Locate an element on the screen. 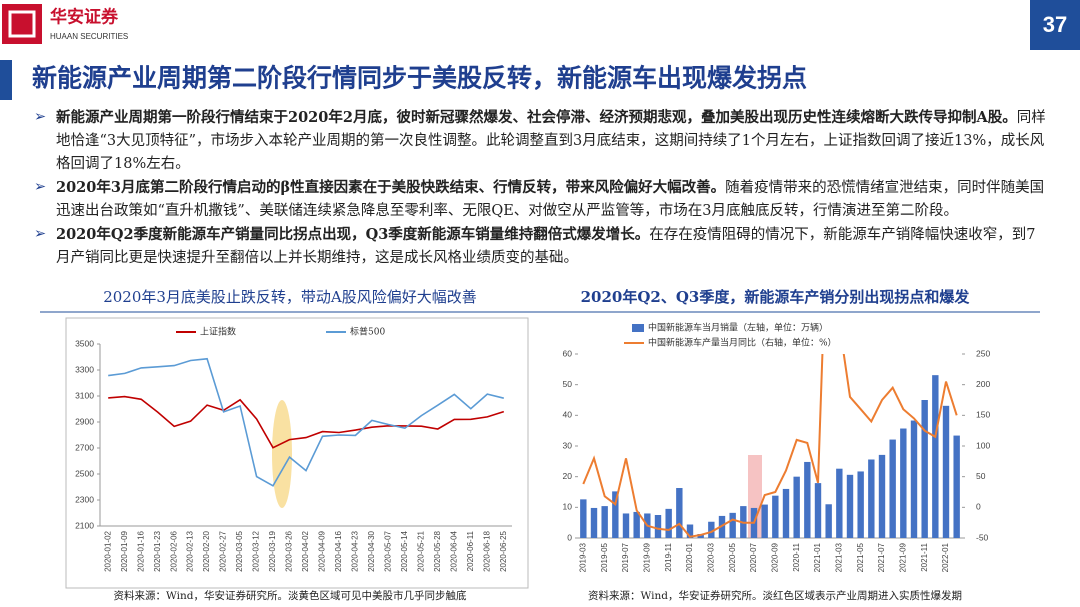  x-tick-label: 2021-07 is located at coordinates (881, 557).